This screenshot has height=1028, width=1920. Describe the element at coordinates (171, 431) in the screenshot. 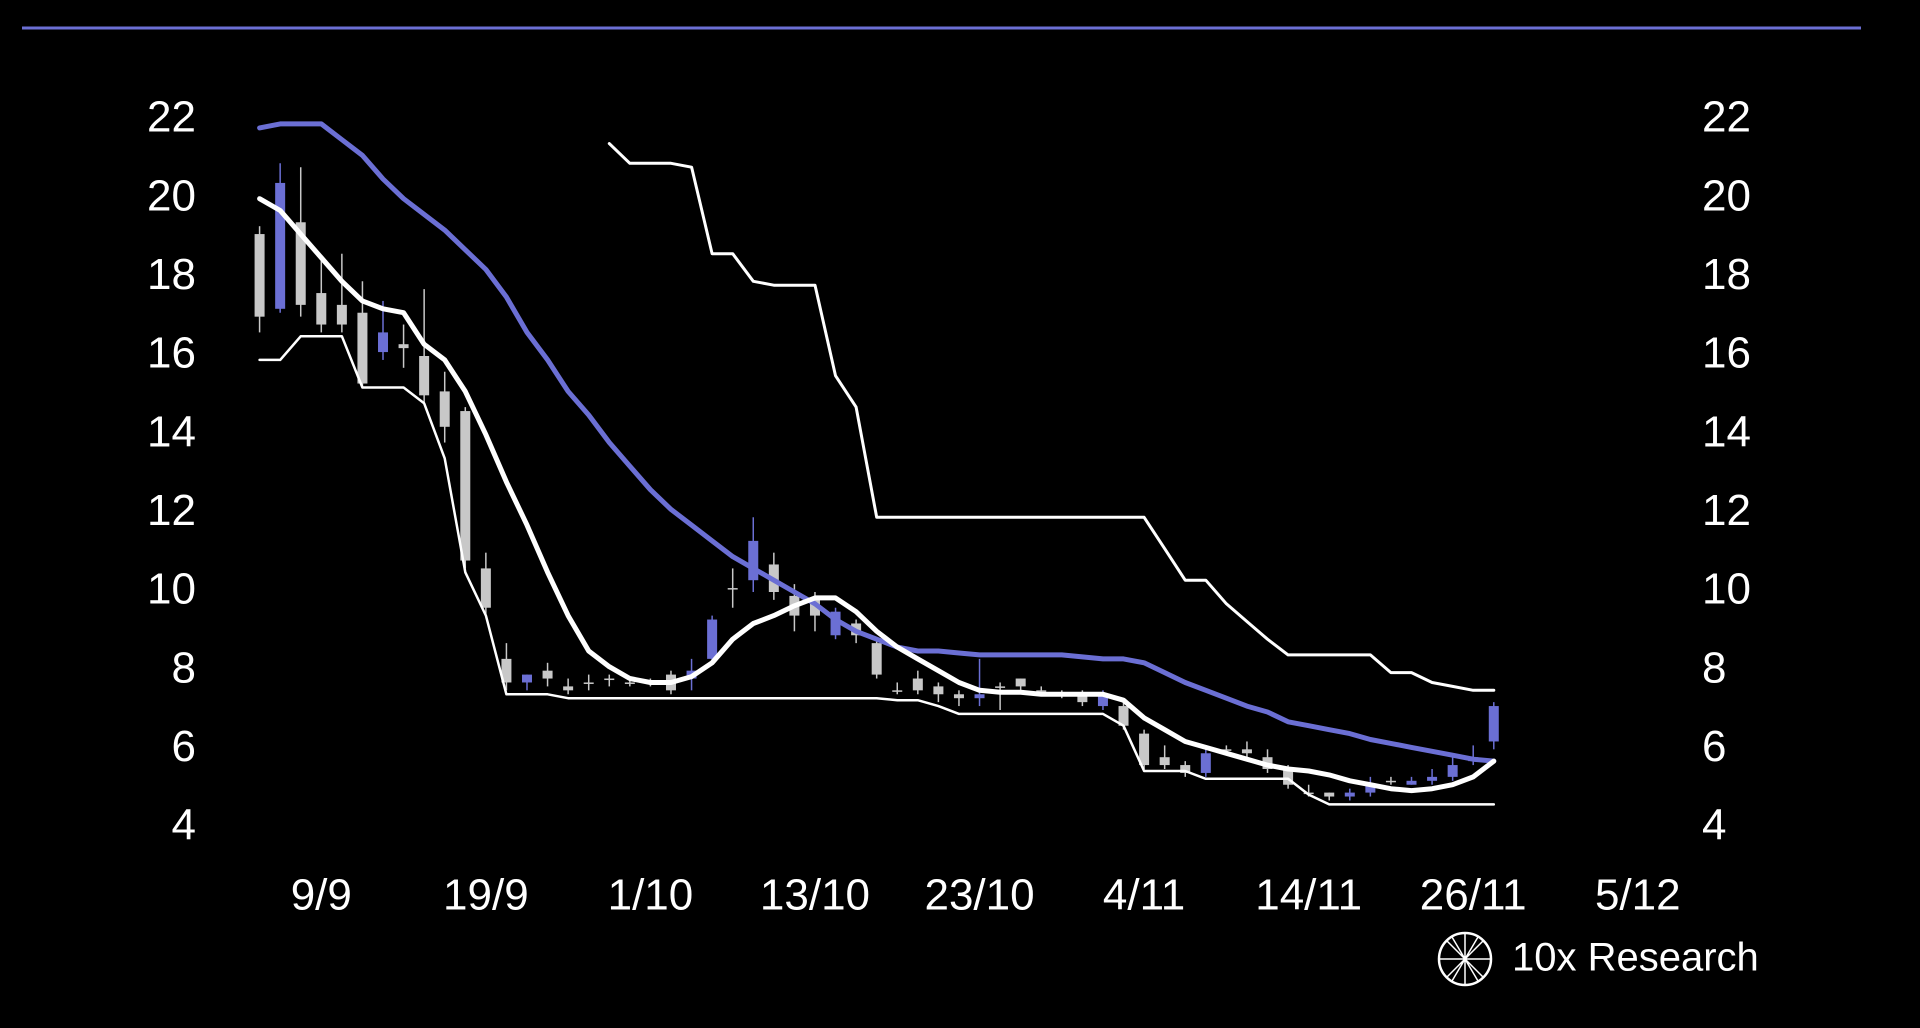

I see `y-tick-label: 14` at that location.